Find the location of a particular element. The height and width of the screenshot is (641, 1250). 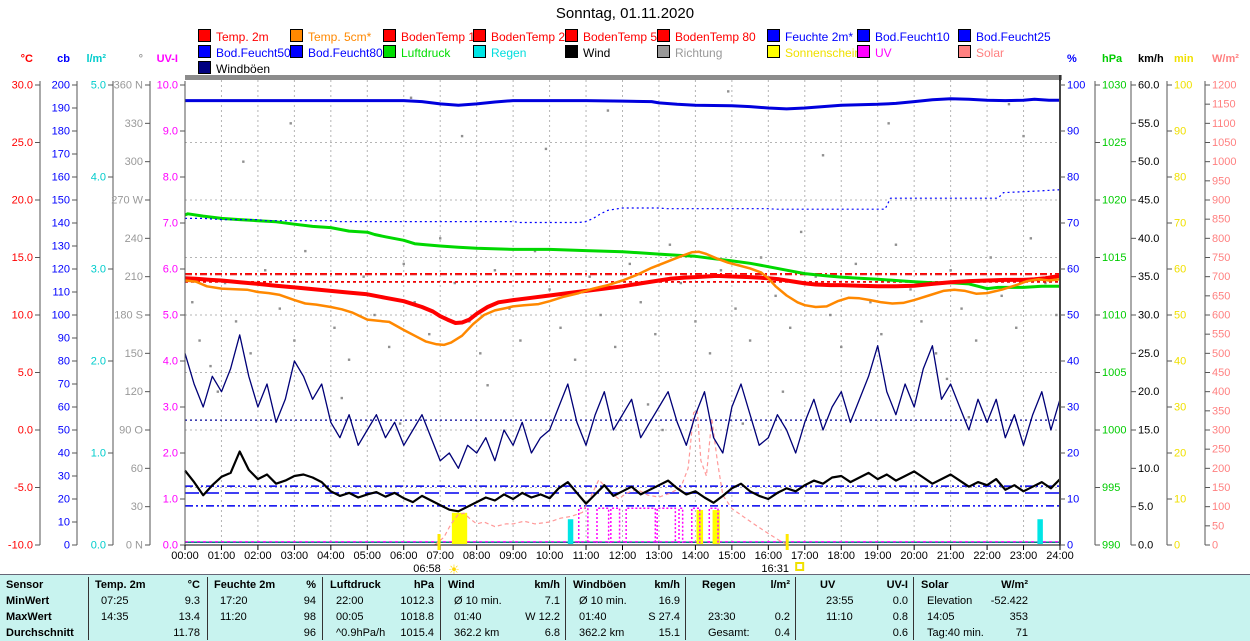

x-tick-label: 09:00 is located at coordinates (513, 556).